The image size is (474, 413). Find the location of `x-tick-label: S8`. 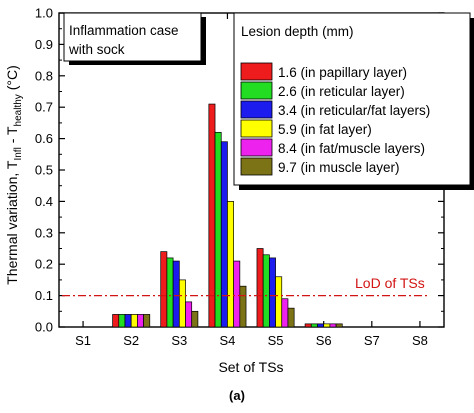

x-tick-label: S8 is located at coordinates (420, 340).